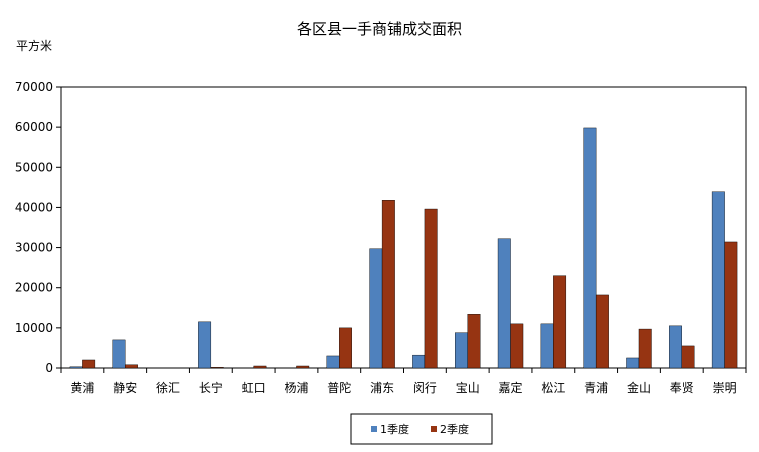 This screenshot has height=452, width=759. Describe the element at coordinates (725, 388) in the screenshot. I see `x-tick-label: 崇明` at that location.